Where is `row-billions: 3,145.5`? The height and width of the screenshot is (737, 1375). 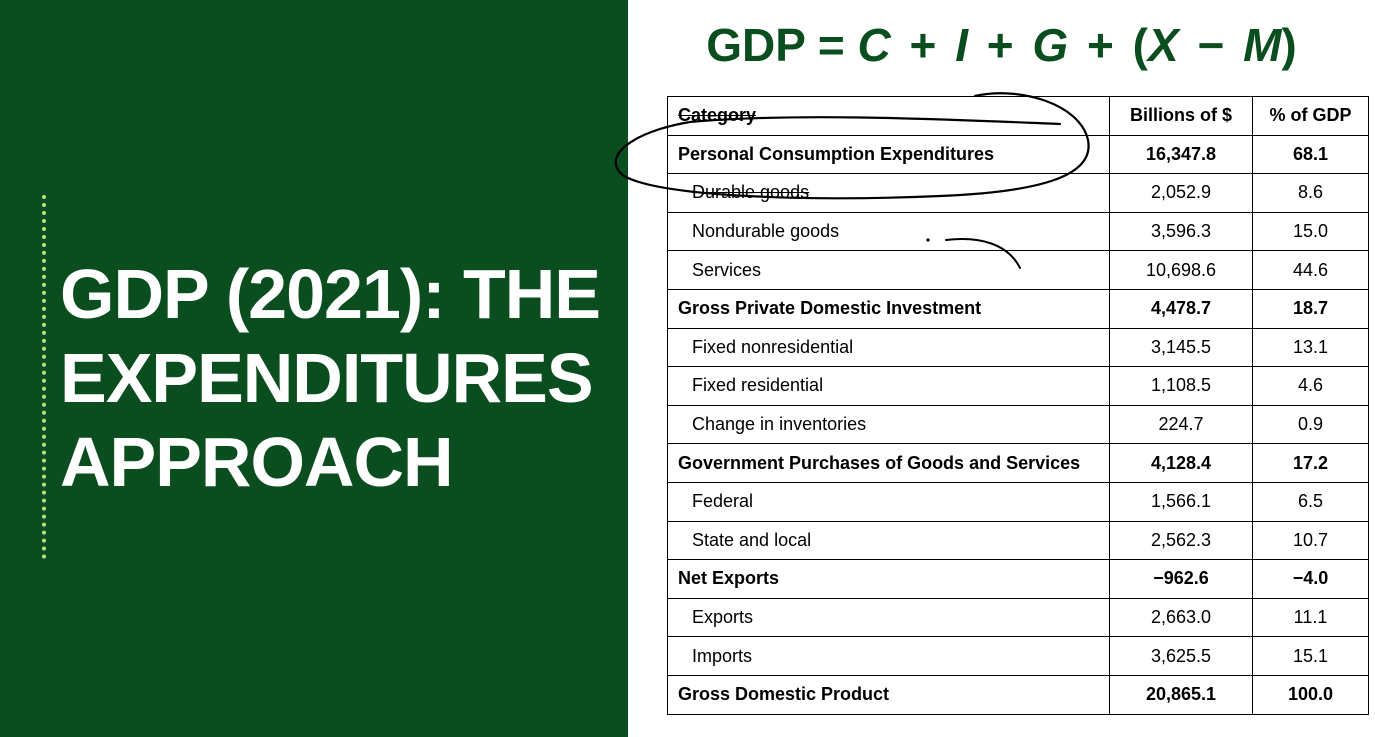 row-billions: 3,145.5 is located at coordinates (1181, 347).